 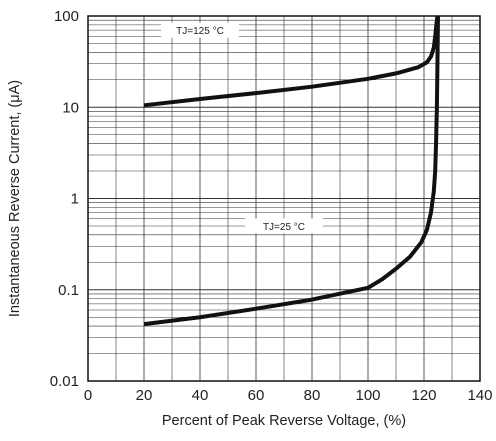 I want to click on annotation-label: TJ=25 °C, so click(x=284, y=227).